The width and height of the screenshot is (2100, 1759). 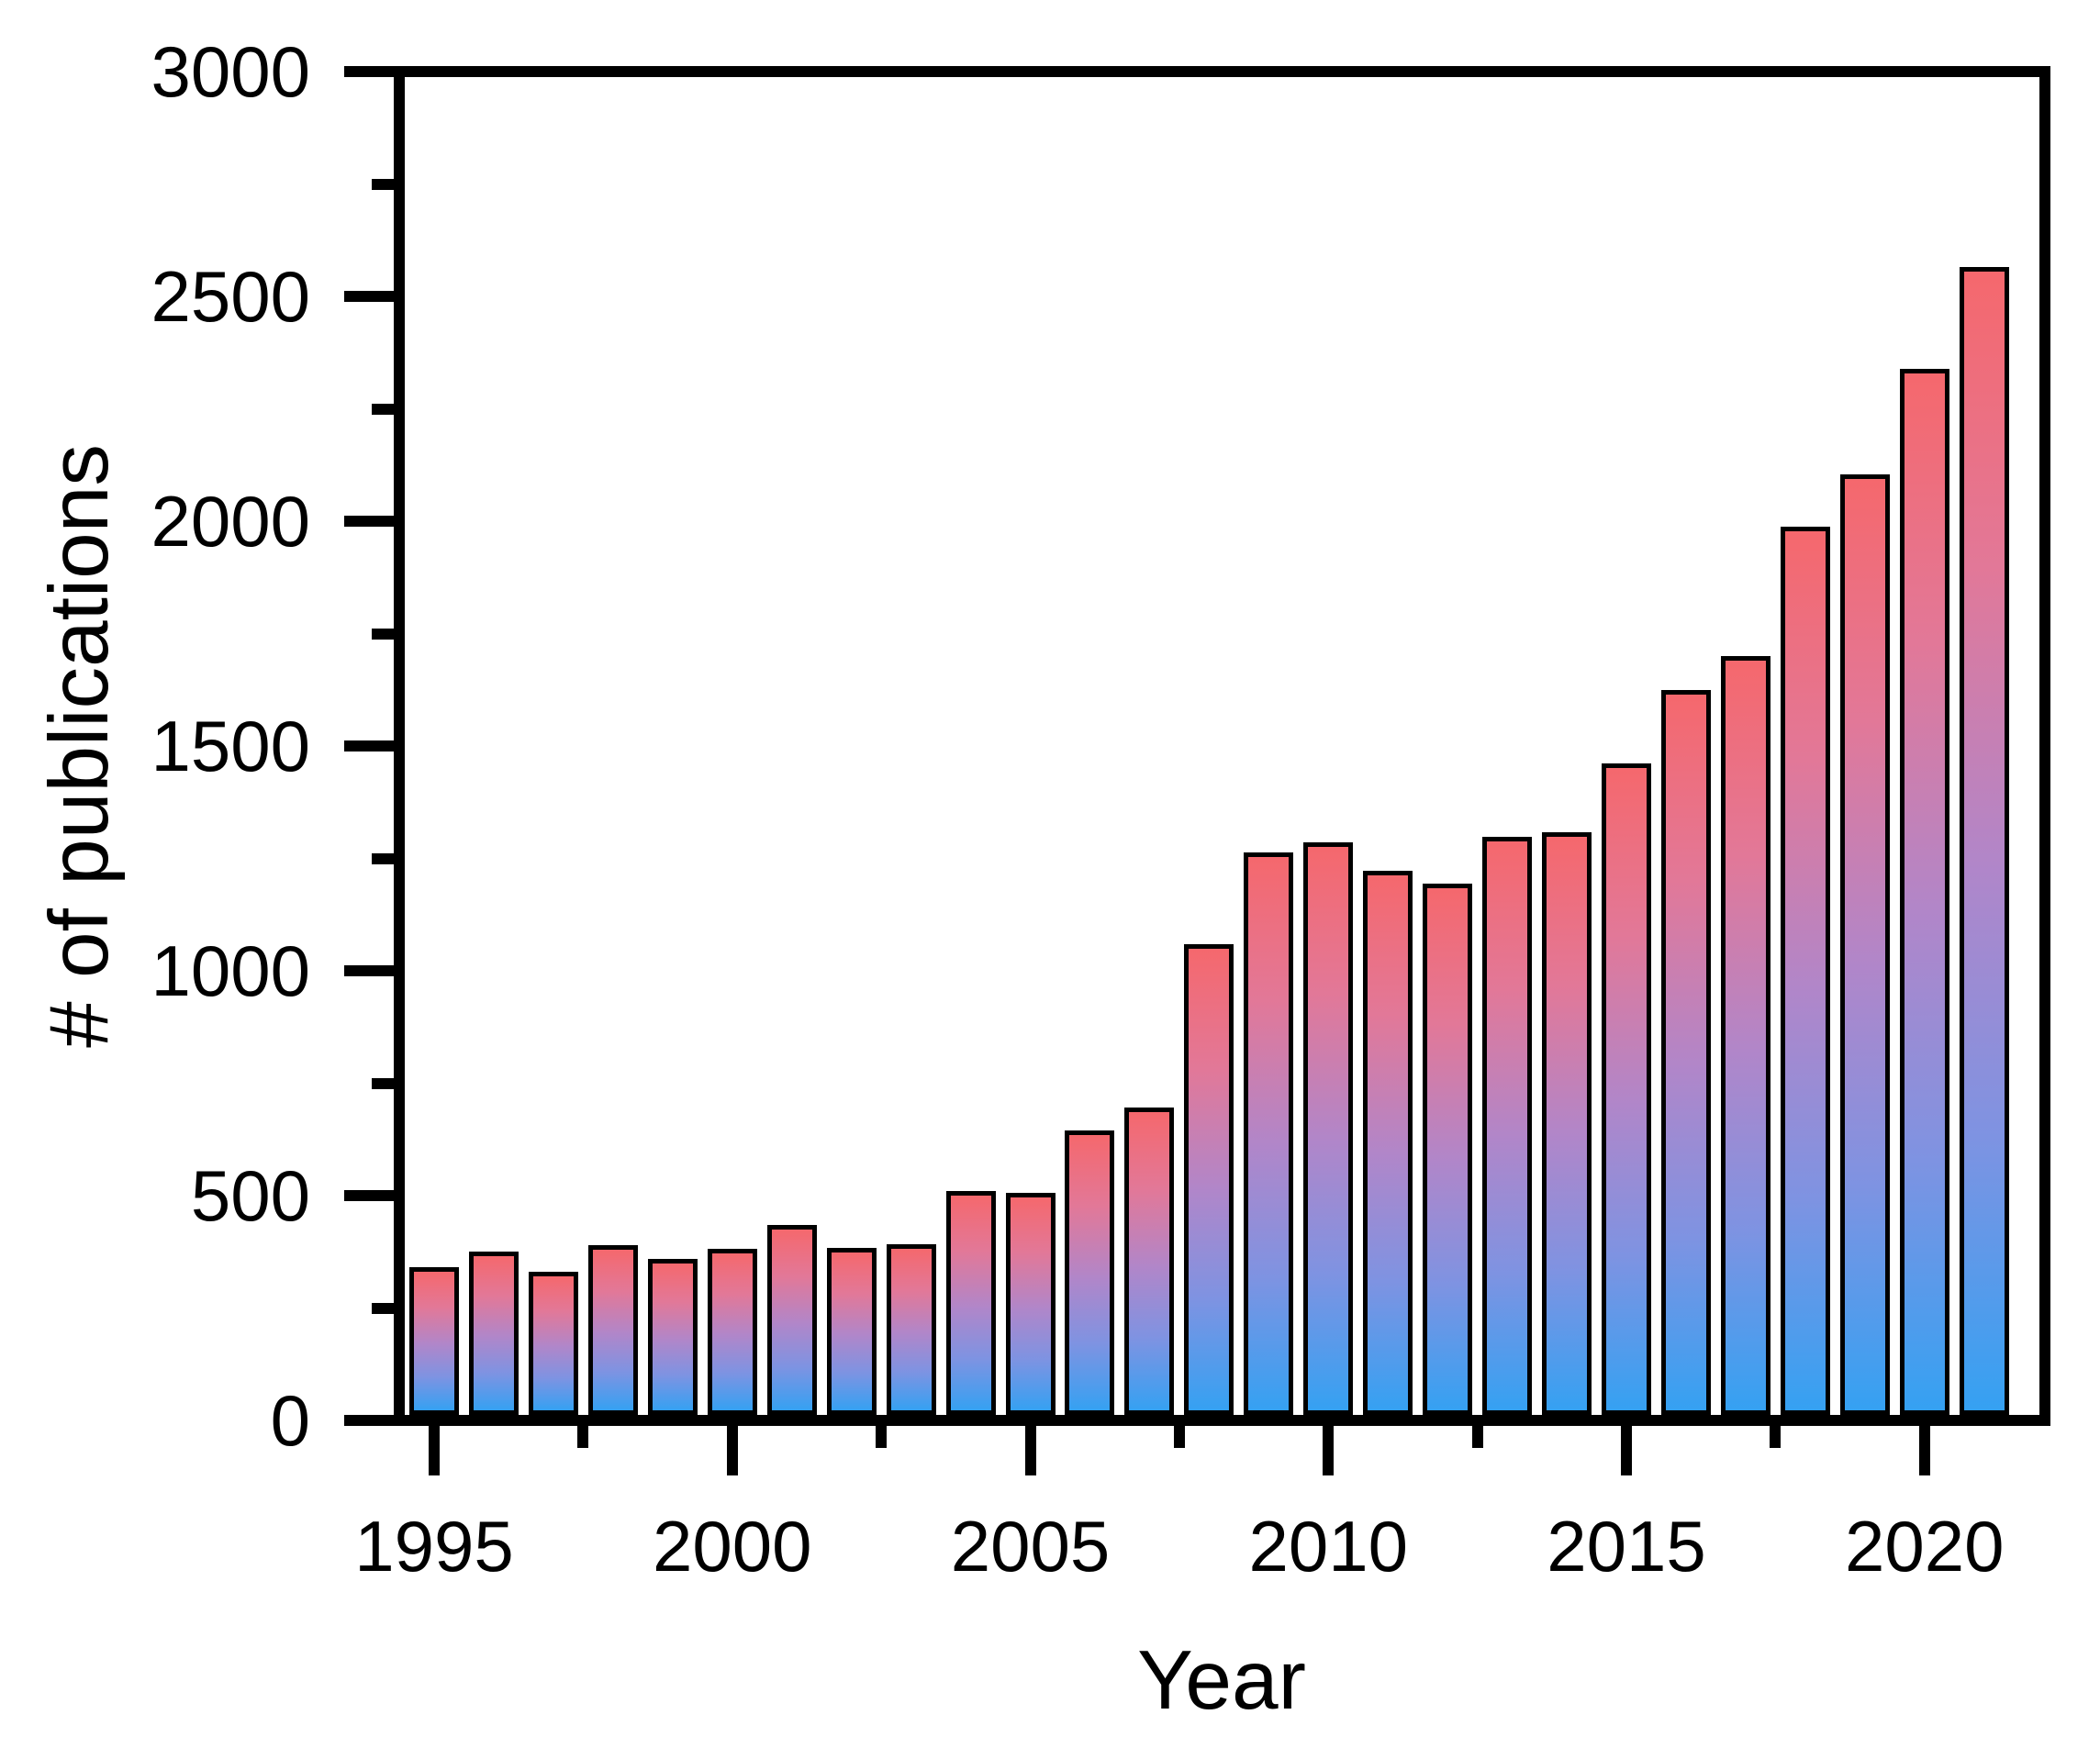 What do you see at coordinates (1508, 1126) in the screenshot?
I see `bar-2013` at bounding box center [1508, 1126].